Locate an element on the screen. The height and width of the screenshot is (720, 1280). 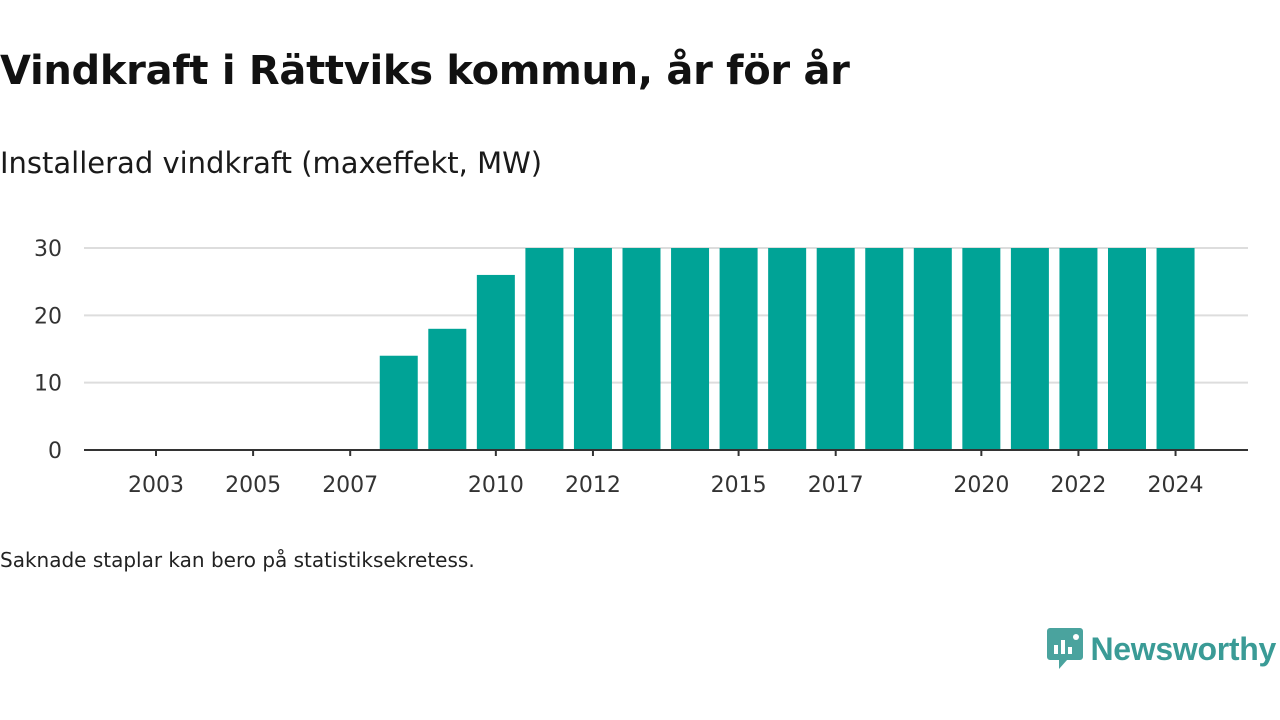
y-tick-label: 0 is located at coordinates (55, 451).